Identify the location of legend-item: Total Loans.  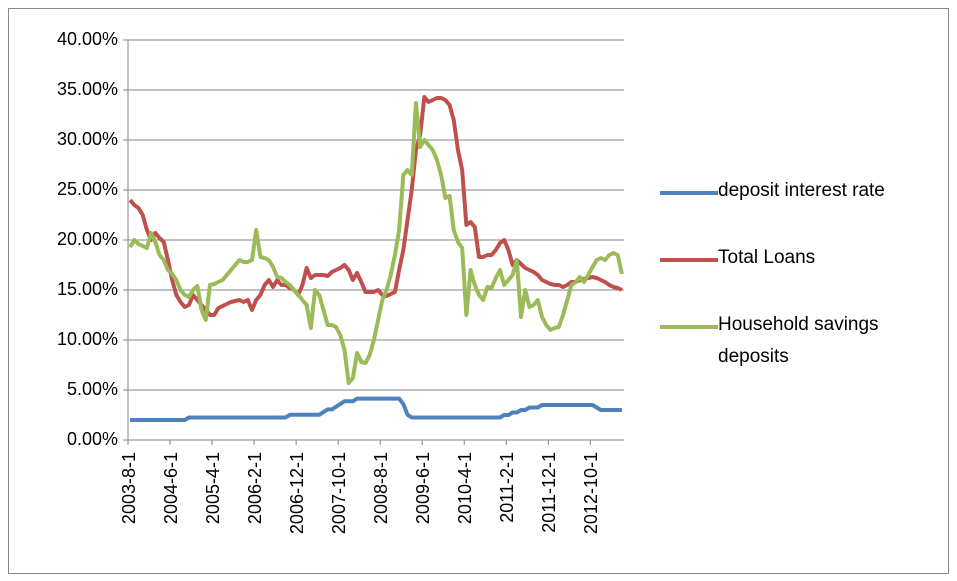
(805, 260).